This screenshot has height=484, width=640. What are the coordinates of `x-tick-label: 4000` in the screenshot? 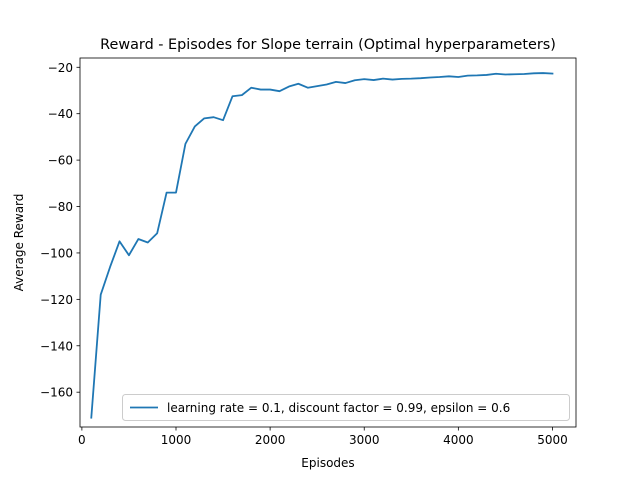 It's located at (458, 440).